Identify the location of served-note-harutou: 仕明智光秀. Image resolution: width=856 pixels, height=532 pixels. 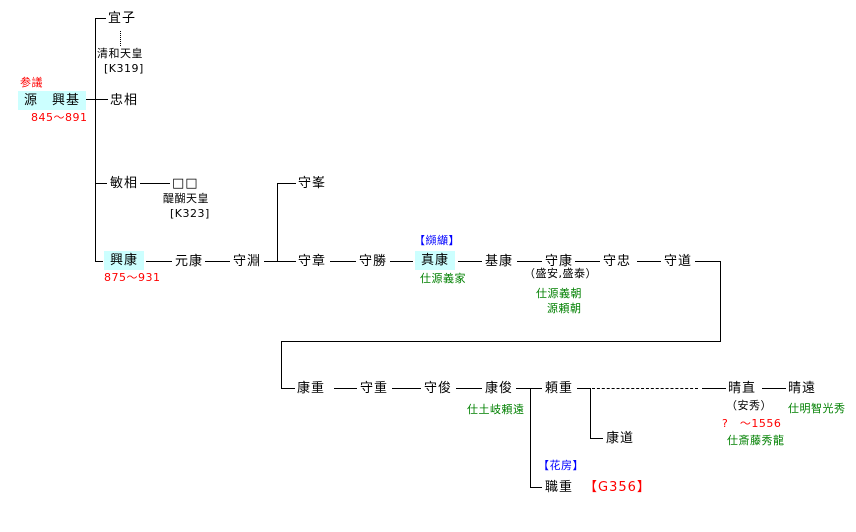
(817, 408).